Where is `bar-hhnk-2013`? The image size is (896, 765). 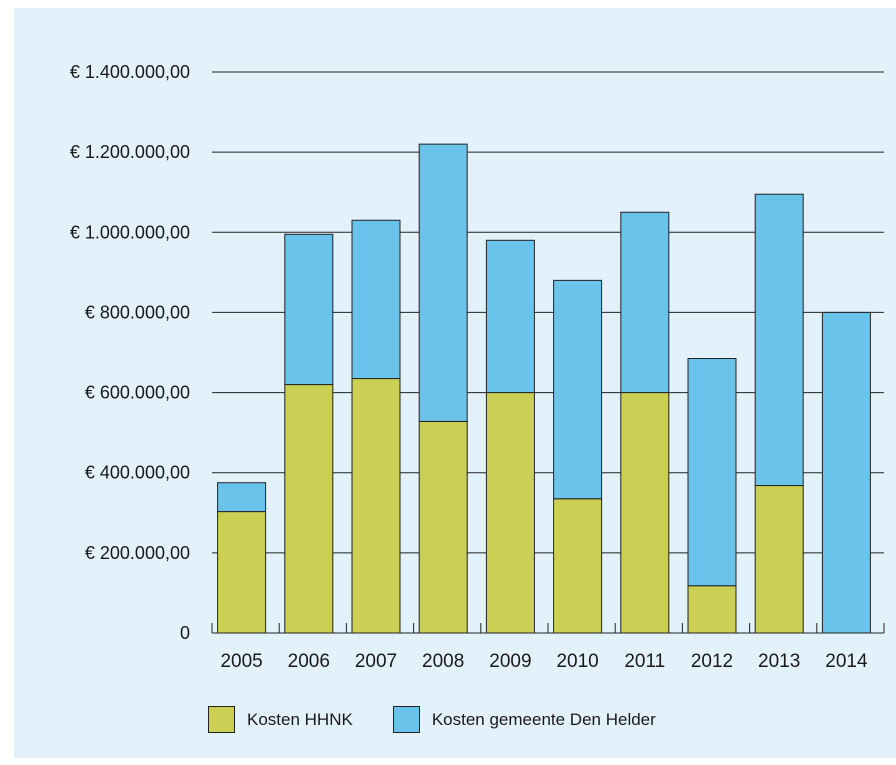
bar-hhnk-2013 is located at coordinates (779, 559).